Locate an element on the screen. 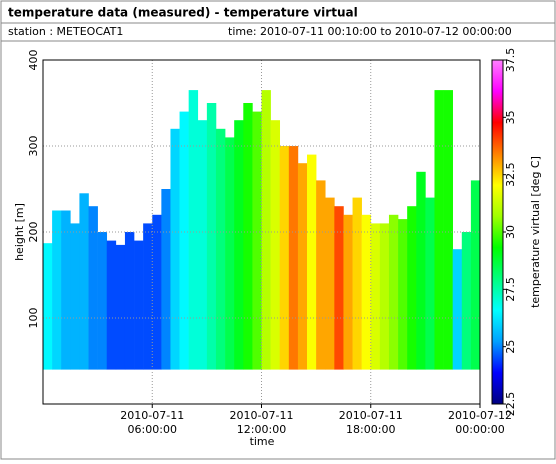 Image resolution: width=556 pixels, height=464 pixels. x-tick-label: 06:00:00 is located at coordinates (152, 429).